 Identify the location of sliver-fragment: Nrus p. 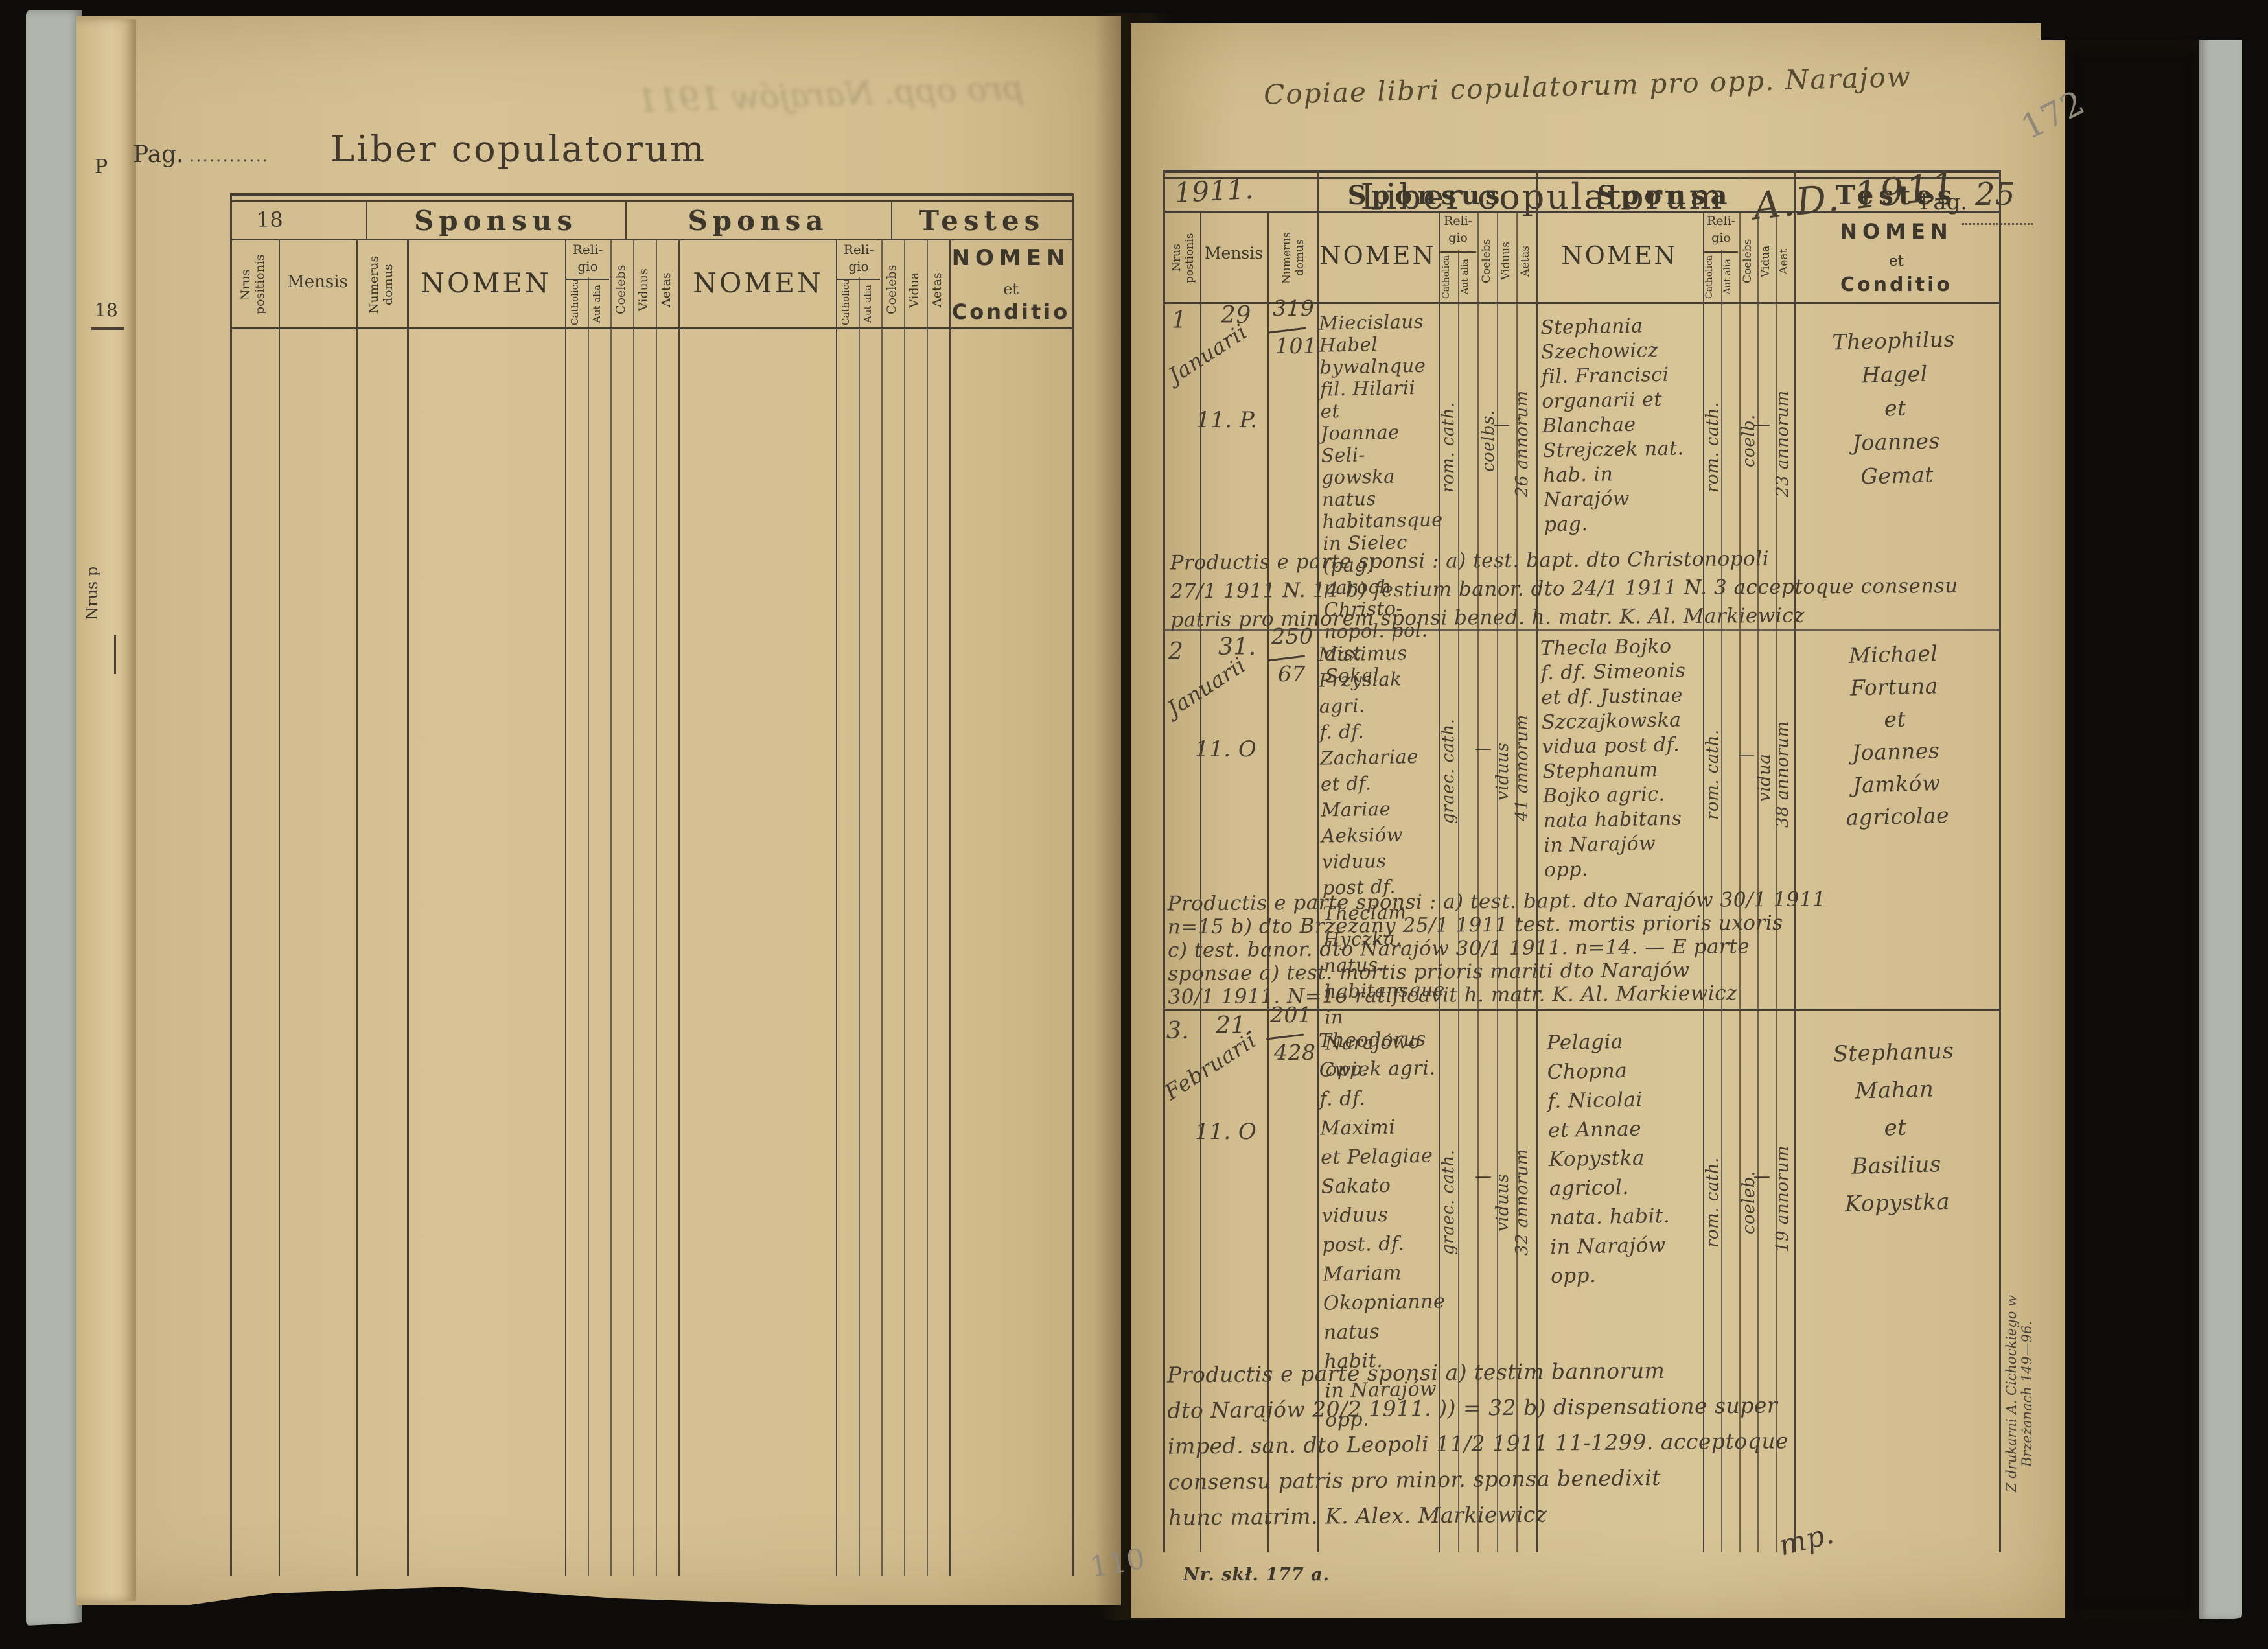
(92, 593).